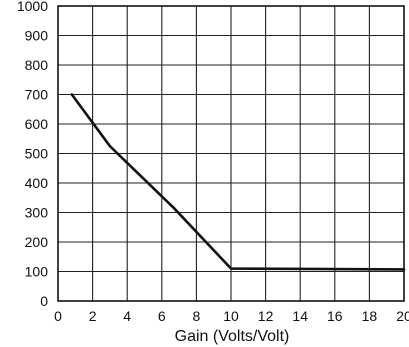 The image size is (409, 347). Describe the element at coordinates (37, 95) in the screenshot. I see `y-tick-label: 700` at that location.